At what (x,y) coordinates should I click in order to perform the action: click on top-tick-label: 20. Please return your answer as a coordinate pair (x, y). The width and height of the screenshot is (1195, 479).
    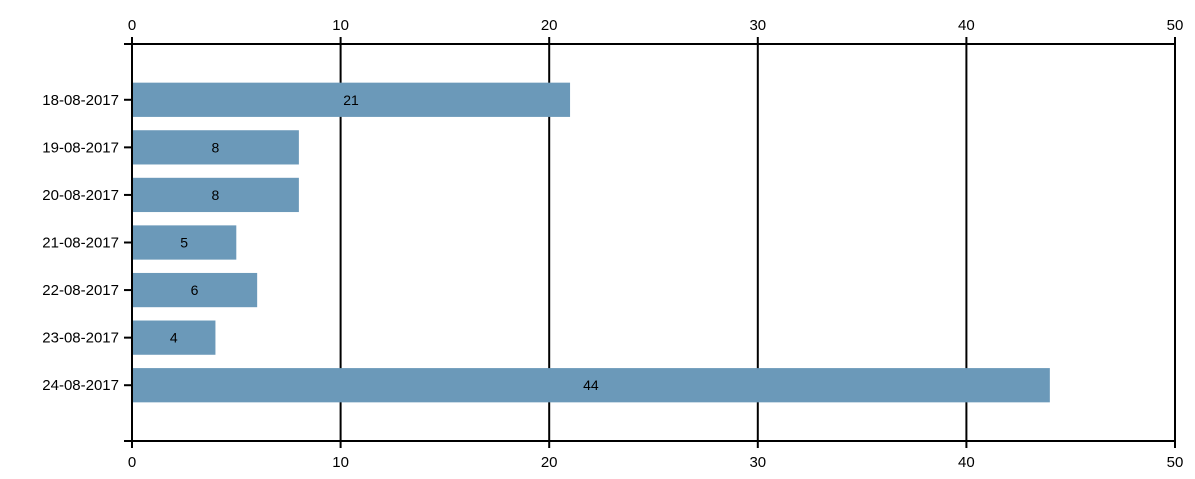
    Looking at the image, I should click on (549, 25).